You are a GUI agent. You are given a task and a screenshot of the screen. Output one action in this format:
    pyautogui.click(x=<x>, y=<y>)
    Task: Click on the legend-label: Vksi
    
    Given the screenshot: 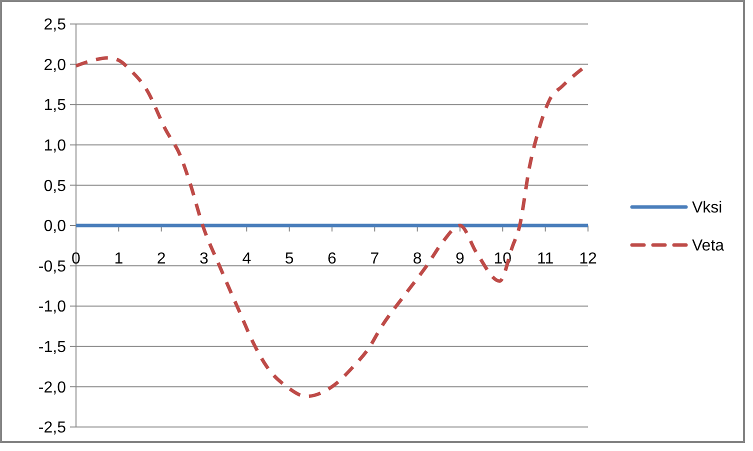 What is the action you would take?
    pyautogui.click(x=707, y=208)
    